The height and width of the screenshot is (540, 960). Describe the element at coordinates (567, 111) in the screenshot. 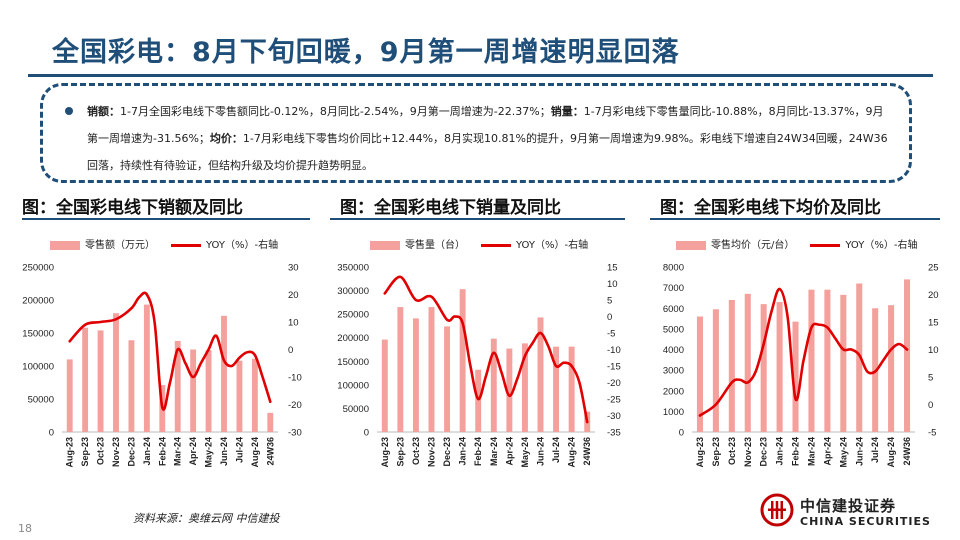

I see `summary-key-volume: 销量：` at that location.